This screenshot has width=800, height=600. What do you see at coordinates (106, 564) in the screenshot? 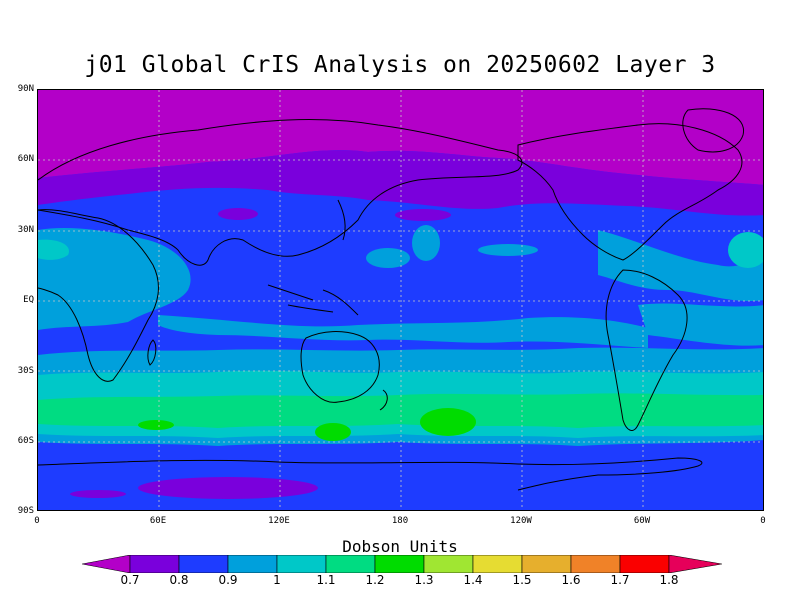
I see `colorbar-cap-low` at bounding box center [106, 564].